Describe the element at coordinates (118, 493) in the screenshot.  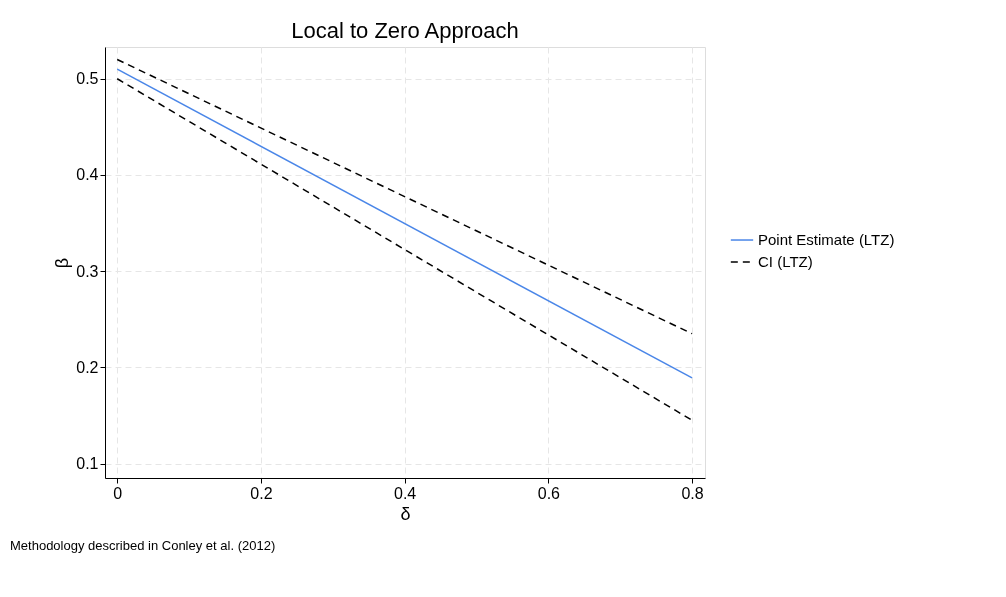
I see `x-tick-label: 0` at that location.